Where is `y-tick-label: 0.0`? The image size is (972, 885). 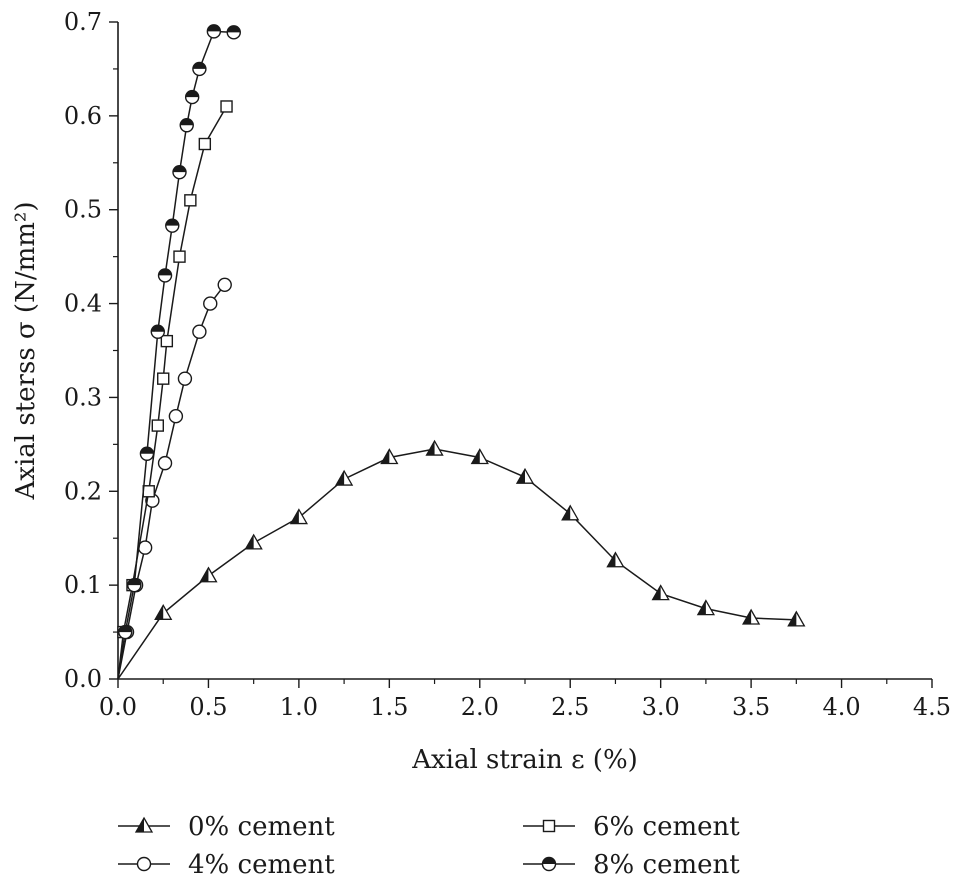
y-tick-label: 0.0 is located at coordinates (83, 679).